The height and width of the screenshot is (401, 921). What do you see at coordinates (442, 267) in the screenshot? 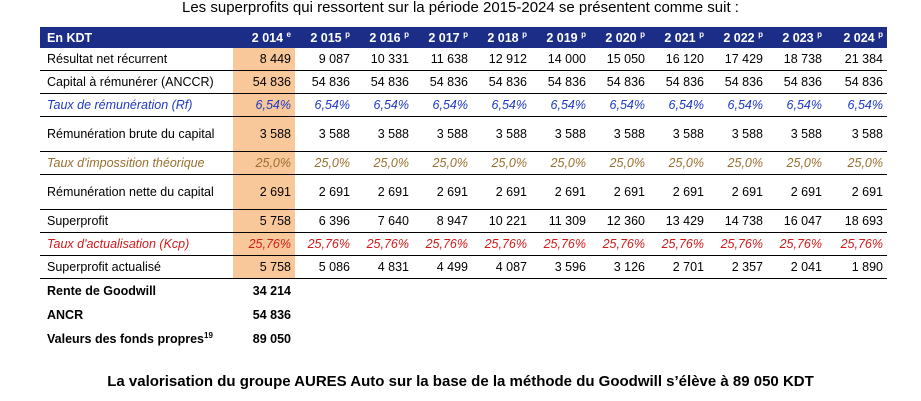
I see `row-value: 4 499` at bounding box center [442, 267].